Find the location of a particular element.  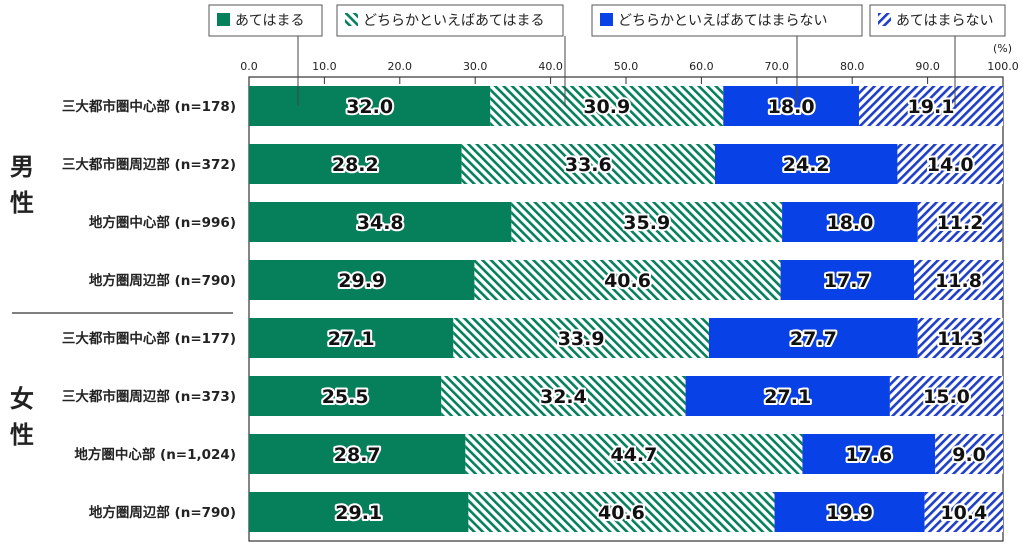

data-label: 33.9 is located at coordinates (581, 339).